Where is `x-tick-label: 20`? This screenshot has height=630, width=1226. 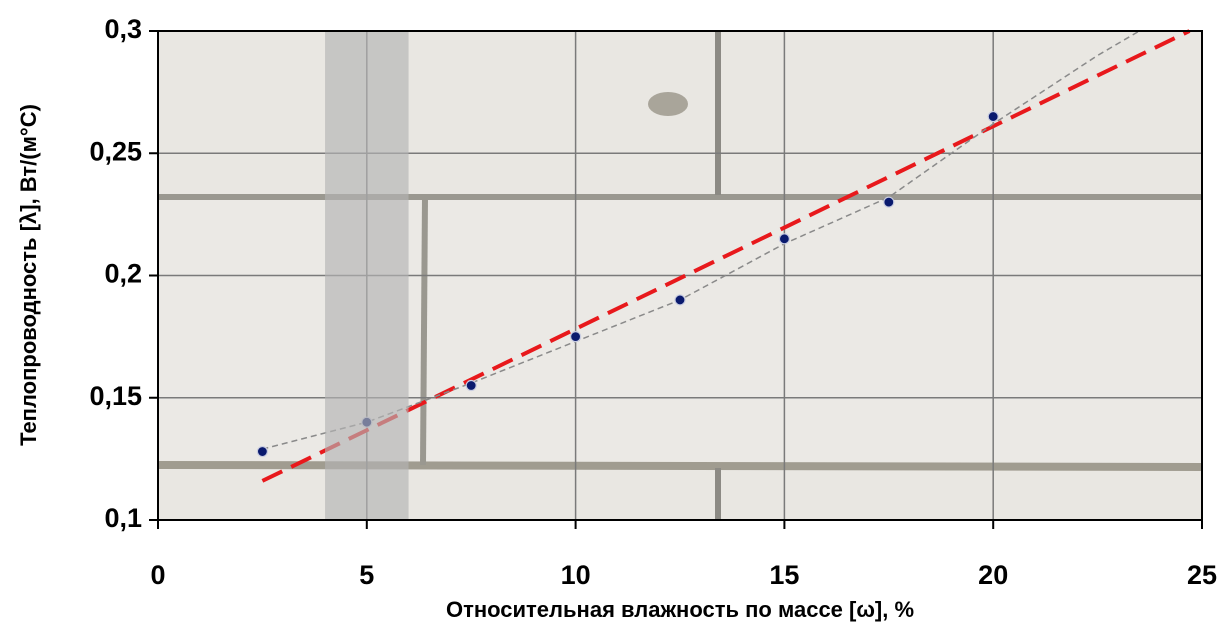 x-tick-label: 20 is located at coordinates (993, 575).